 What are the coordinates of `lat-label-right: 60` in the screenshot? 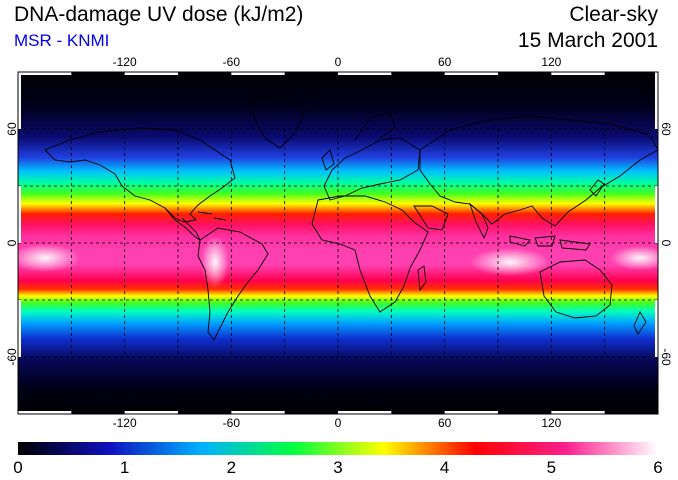 It's located at (666, 129).